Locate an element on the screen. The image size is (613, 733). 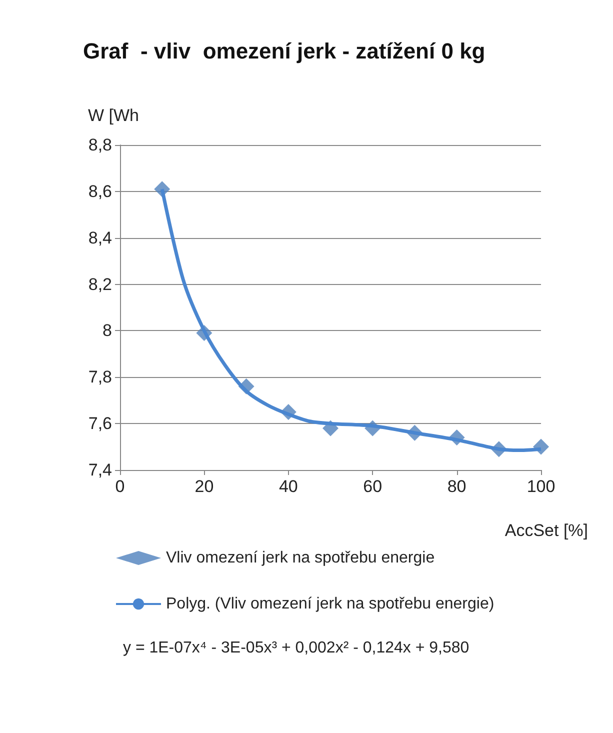
y-tick-label: 8,4 is located at coordinates (100, 238).